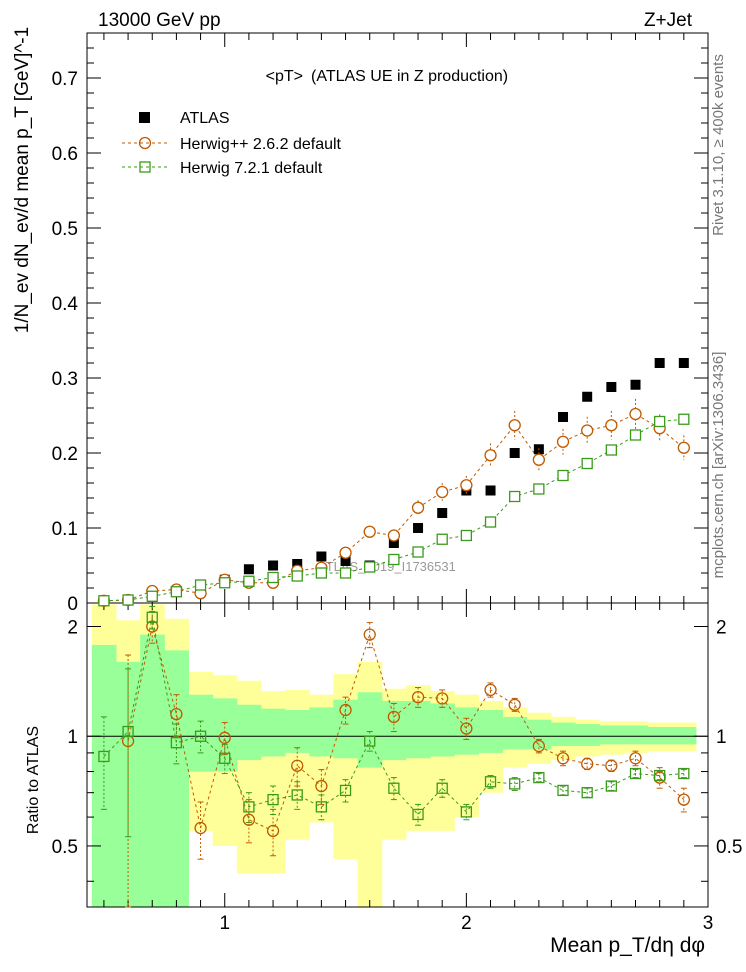 The width and height of the screenshot is (746, 972). I want to click on legend-atlas-marker, so click(144, 117).